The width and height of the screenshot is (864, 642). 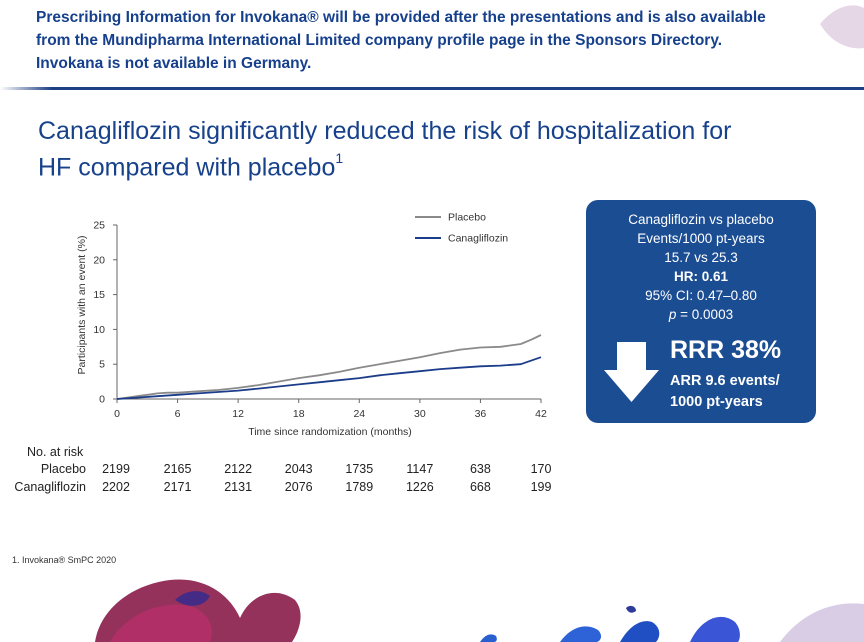 I want to click on y-tick-label: 0, so click(x=102, y=400).